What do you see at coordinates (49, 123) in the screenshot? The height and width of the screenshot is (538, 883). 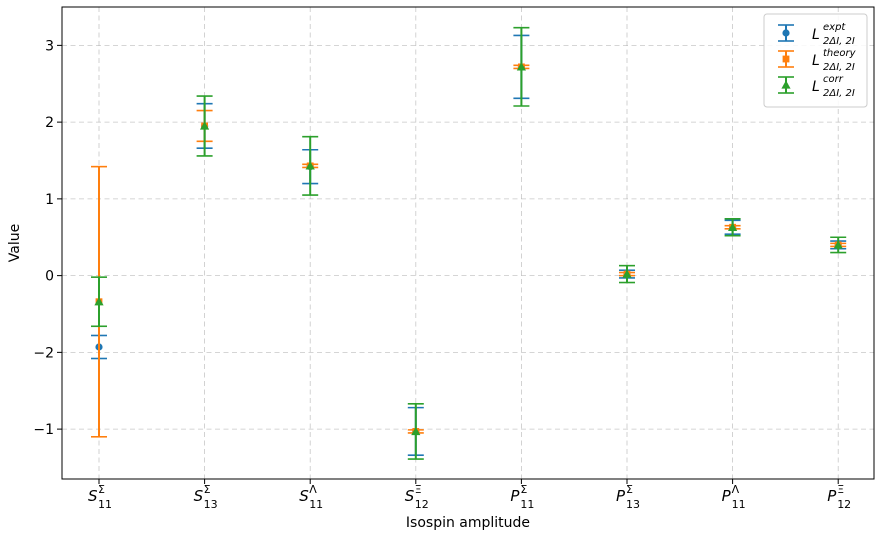 I see `y-tick-label: 2` at bounding box center [49, 123].